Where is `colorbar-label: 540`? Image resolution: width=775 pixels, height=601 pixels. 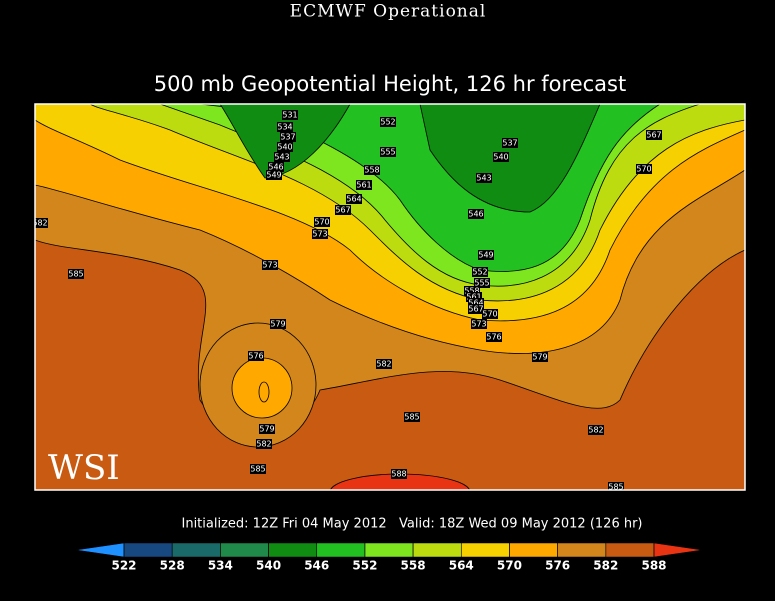 colorbar-label: 540 is located at coordinates (268, 566).